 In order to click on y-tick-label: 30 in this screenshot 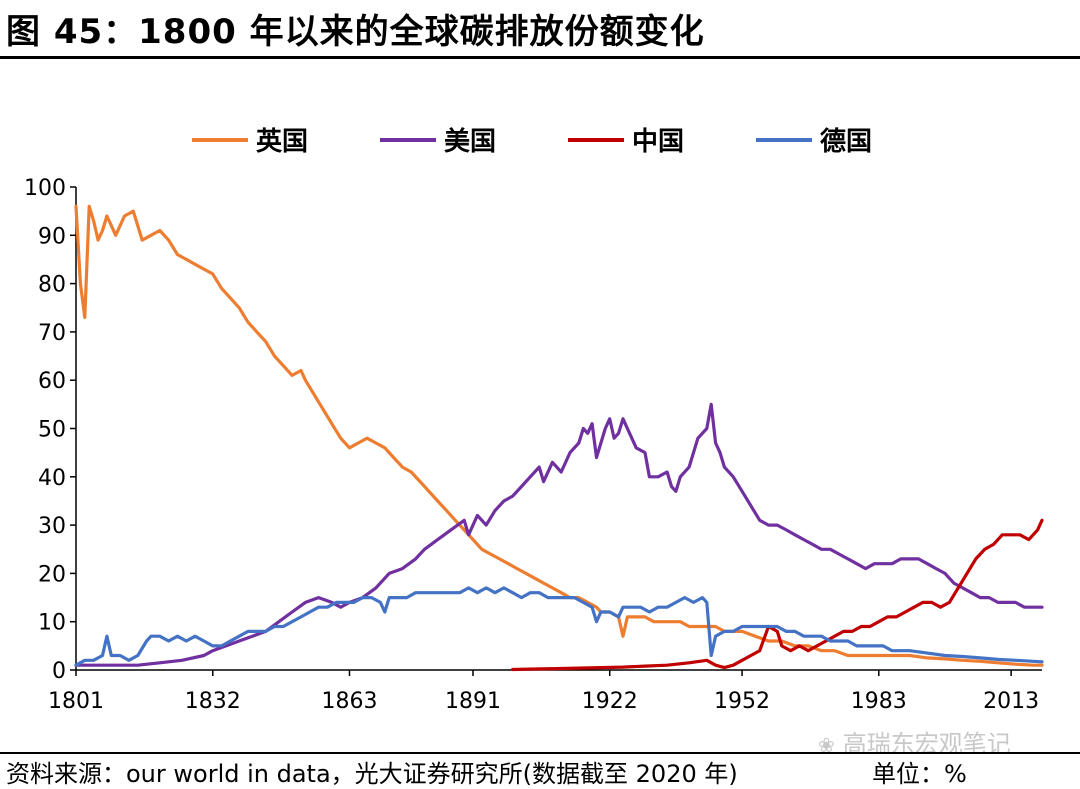, I will do `click(52, 526)`.